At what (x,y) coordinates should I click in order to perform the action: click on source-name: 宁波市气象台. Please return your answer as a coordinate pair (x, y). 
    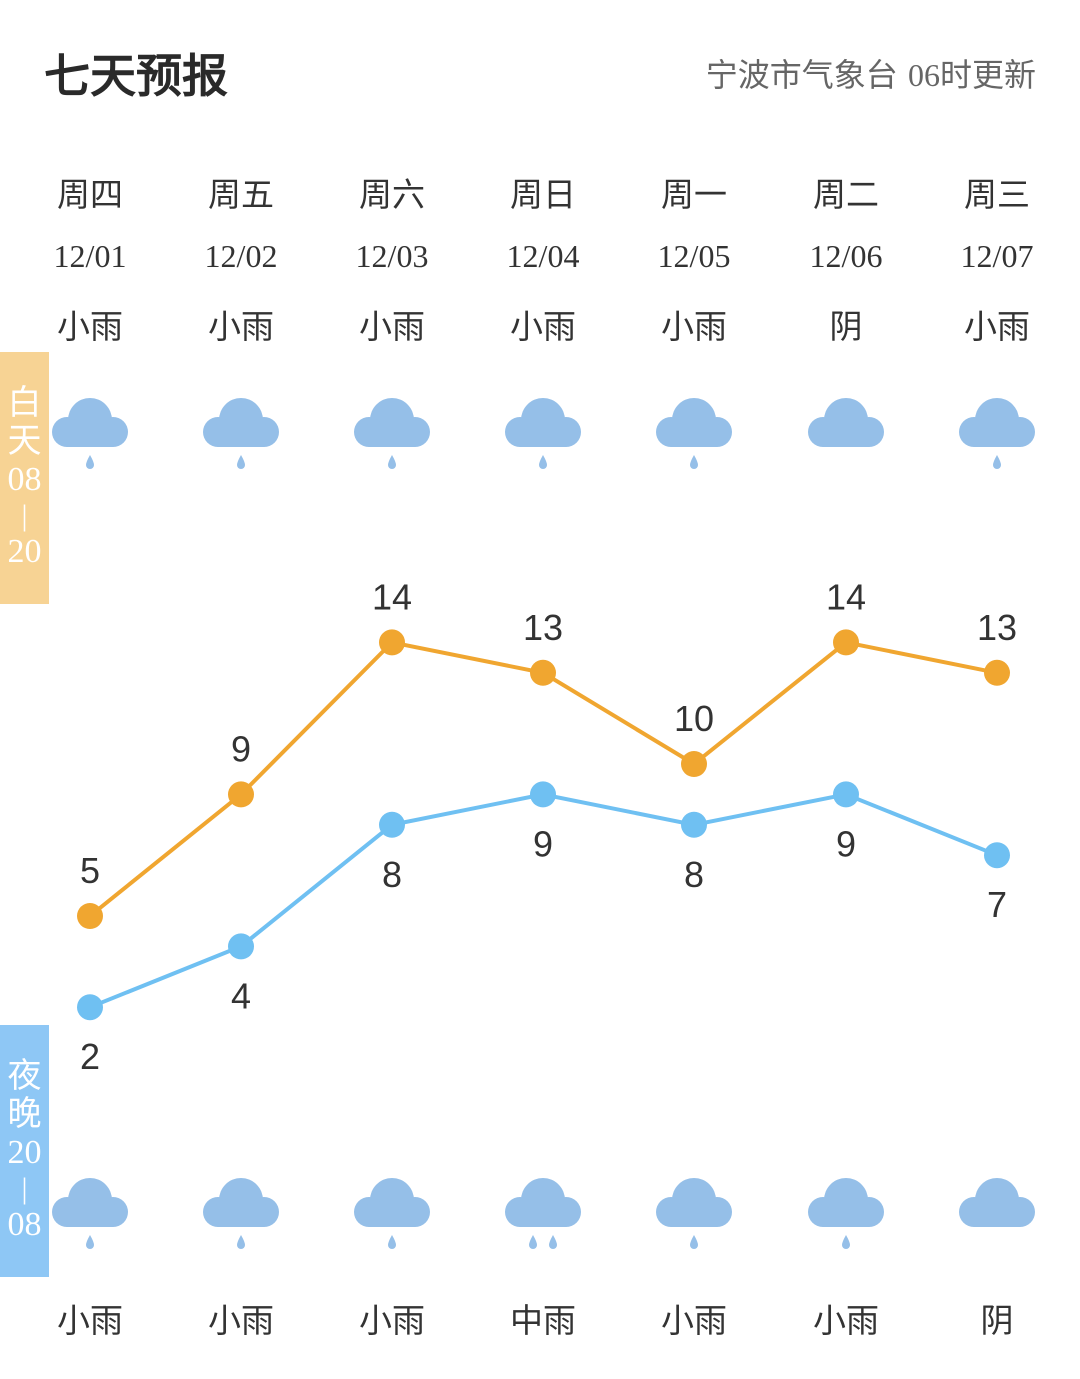
    Looking at the image, I should click on (801, 75).